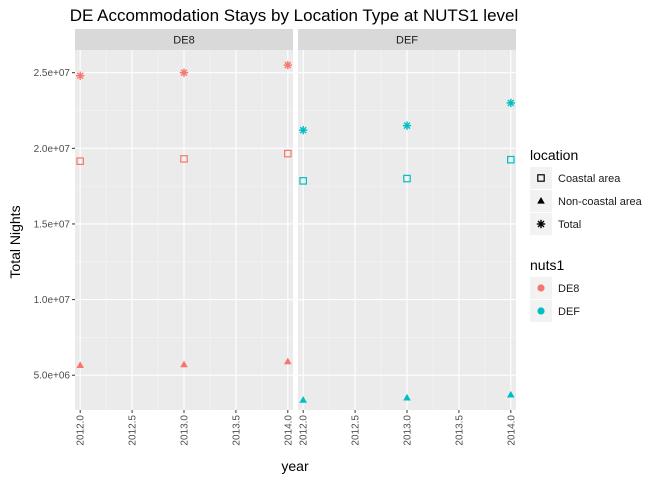 This screenshot has width=672, height=480. I want to click on legend-title: nuts1, so click(547, 265).